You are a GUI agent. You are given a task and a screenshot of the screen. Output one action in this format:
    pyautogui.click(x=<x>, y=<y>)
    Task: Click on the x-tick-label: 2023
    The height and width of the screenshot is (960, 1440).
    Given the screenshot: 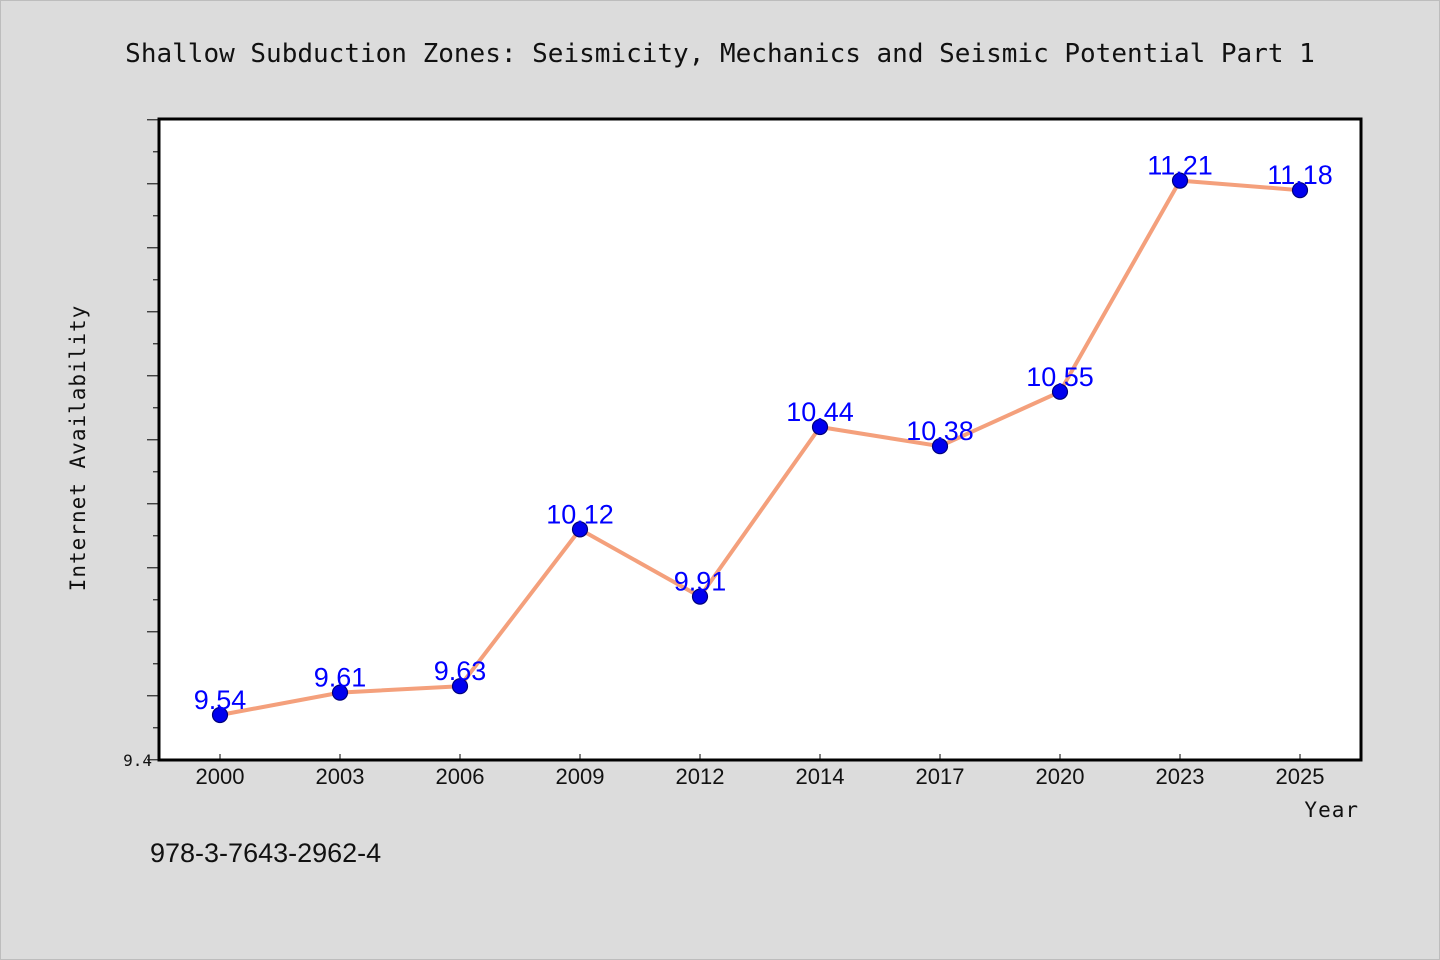 What is the action you would take?
    pyautogui.click(x=1180, y=776)
    